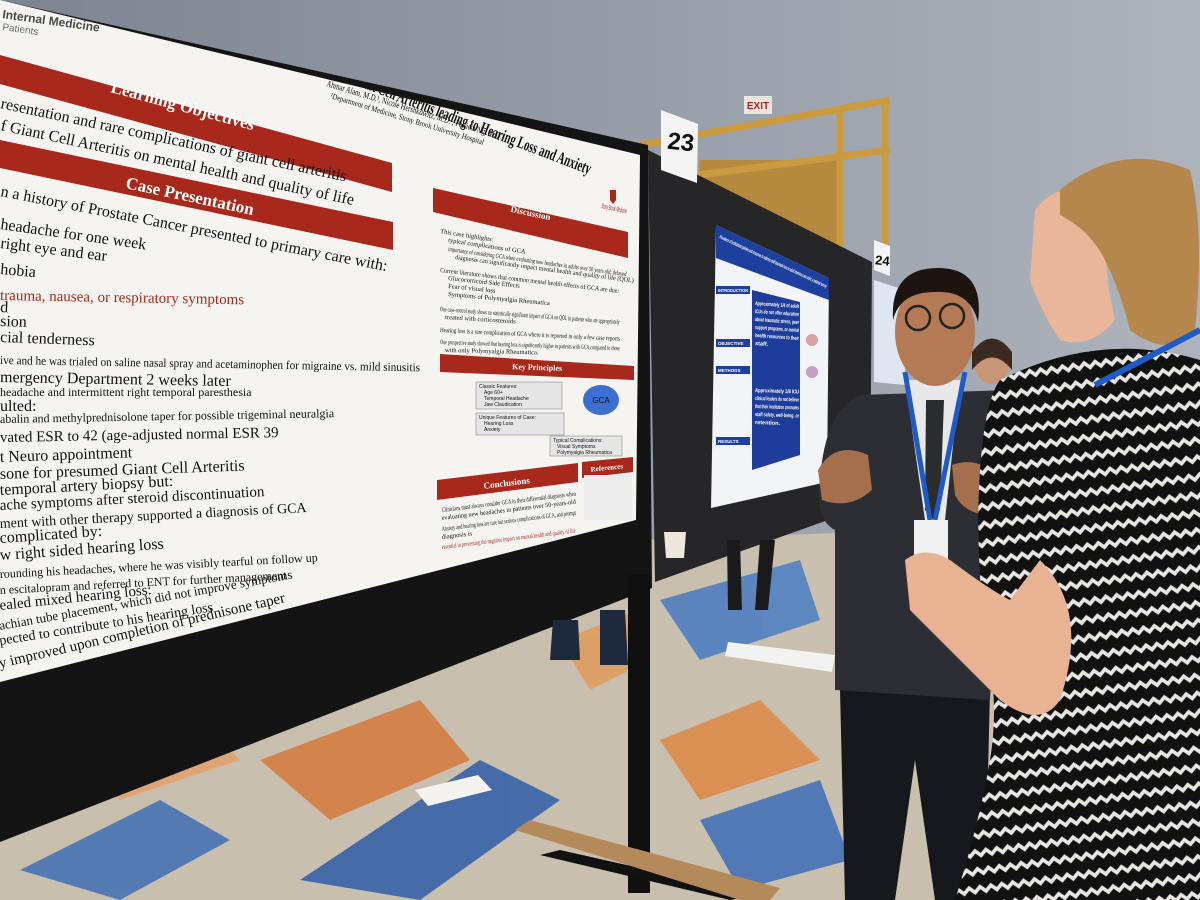 The width and height of the screenshot is (1200, 900). Describe the element at coordinates (503, 405) in the screenshot. I see `principle-text: Jaw Claudication` at that location.